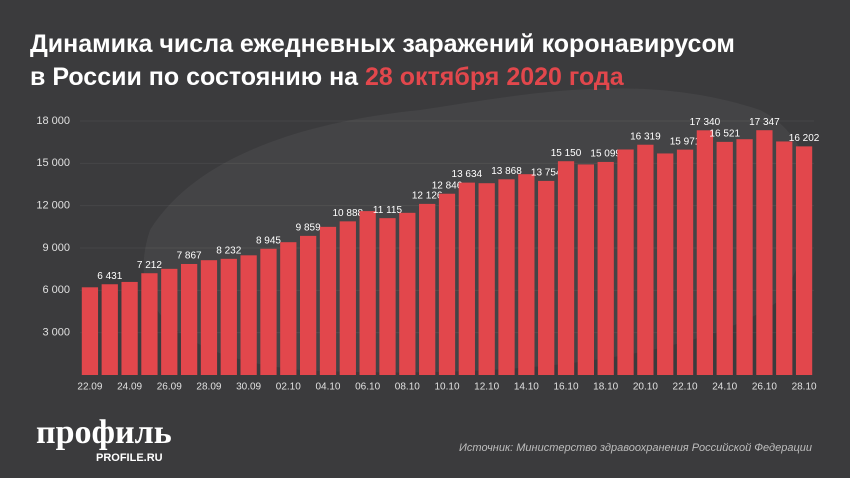 The image size is (850, 478). What do you see at coordinates (764, 122) in the screenshot?
I see `value-label: 17 347` at bounding box center [764, 122].